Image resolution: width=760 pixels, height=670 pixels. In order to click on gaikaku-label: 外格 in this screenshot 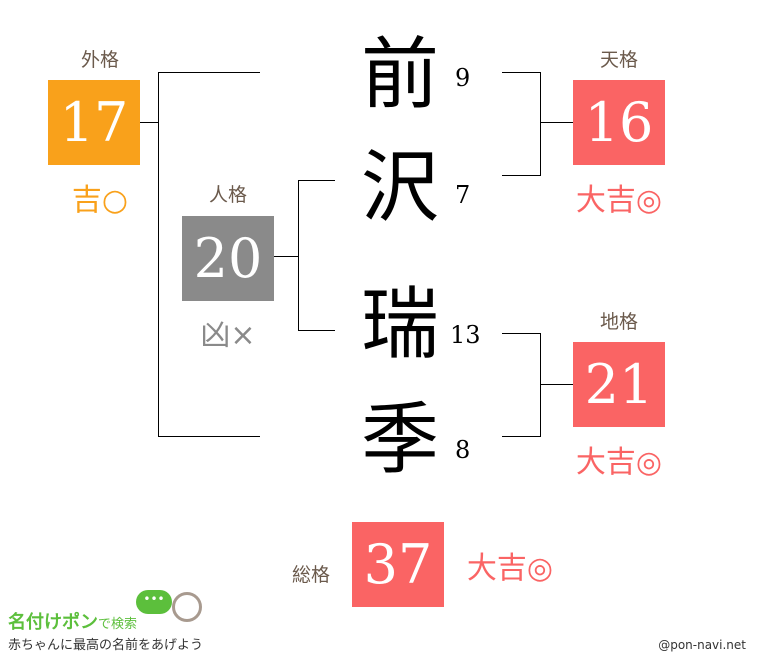, I will do `click(99, 60)`.